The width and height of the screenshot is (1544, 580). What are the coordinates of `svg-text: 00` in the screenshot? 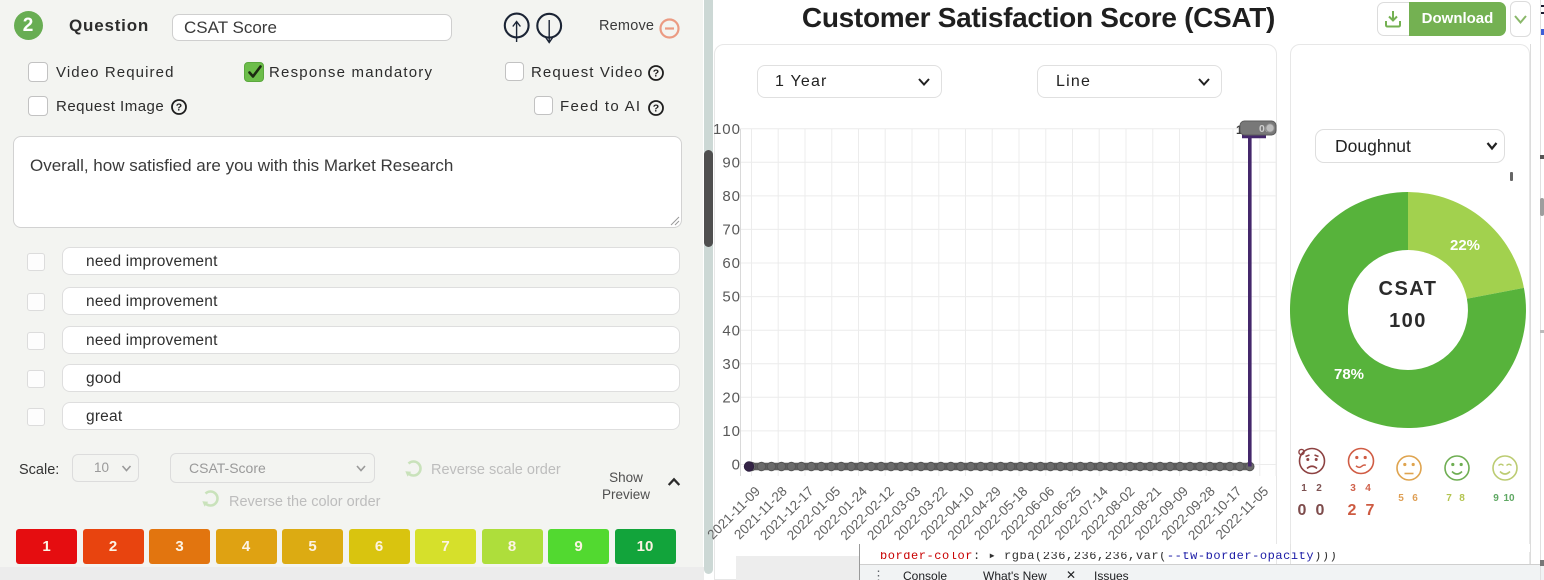 It's located at (1265, 129).